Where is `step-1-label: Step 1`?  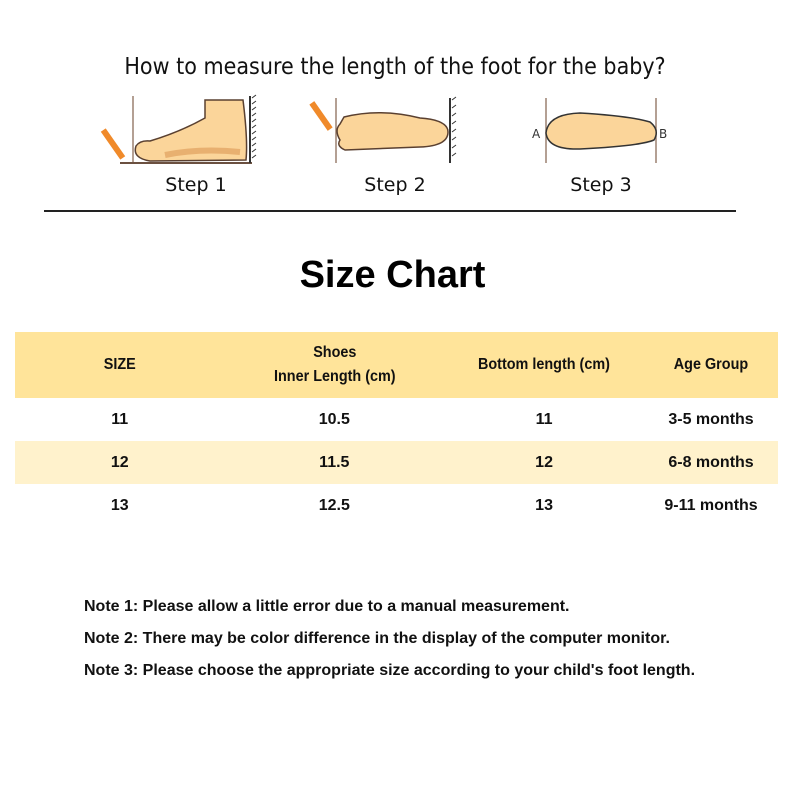
step-1-label: Step 1 is located at coordinates (196, 185).